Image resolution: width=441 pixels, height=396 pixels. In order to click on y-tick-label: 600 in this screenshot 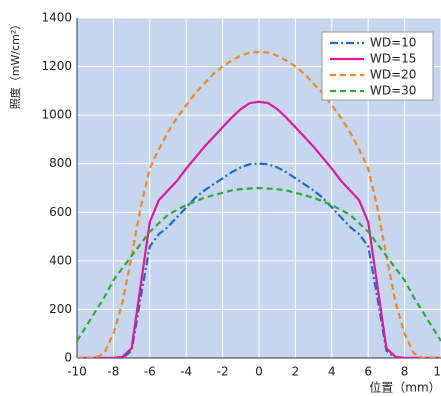, I will do `click(60, 212)`.